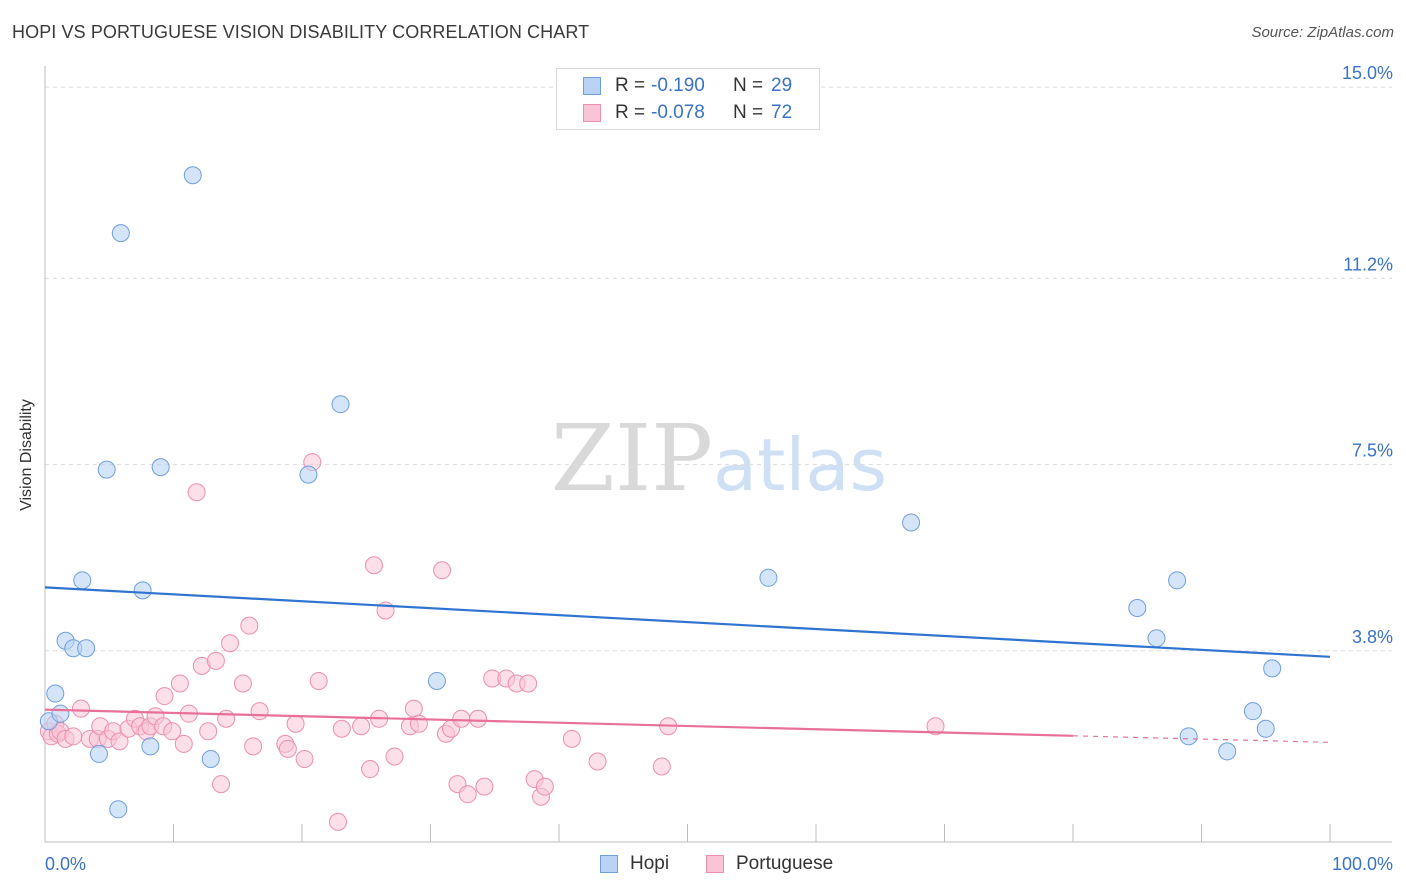 This screenshot has width=1406, height=892. I want to click on x-tick-labels: 0.0% 100.0%, so click(719, 864).